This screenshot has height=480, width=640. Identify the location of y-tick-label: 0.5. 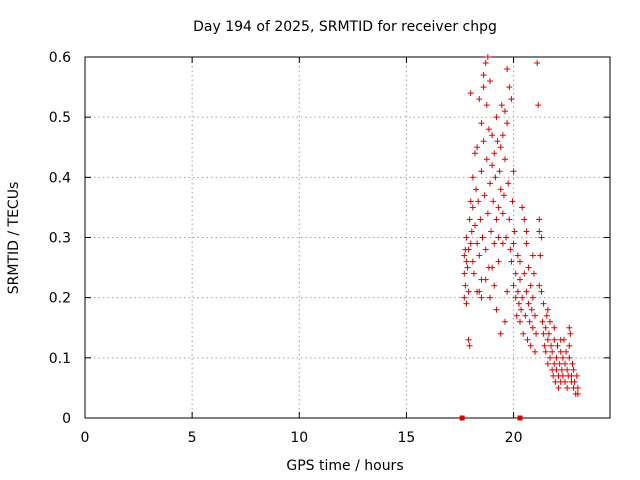
(60, 118).